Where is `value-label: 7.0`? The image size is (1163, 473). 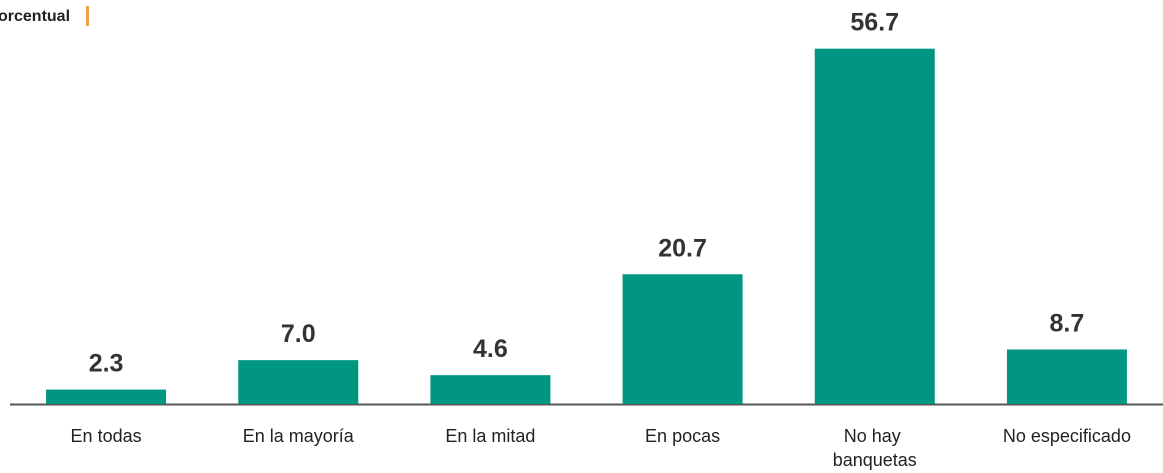
value-label: 7.0 is located at coordinates (298, 334).